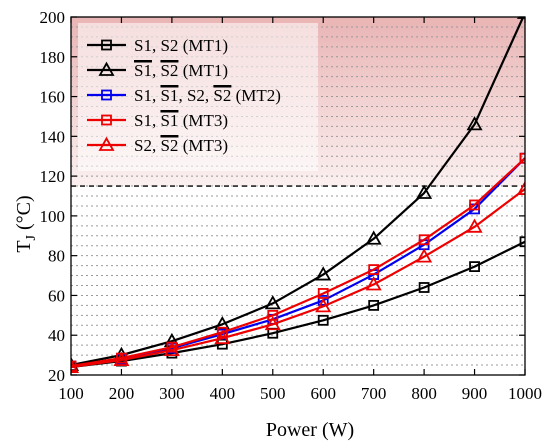 Image resolution: width=550 pixels, height=448 pixels. What do you see at coordinates (172, 393) in the screenshot?
I see `x-tick-label: 300` at bounding box center [172, 393].